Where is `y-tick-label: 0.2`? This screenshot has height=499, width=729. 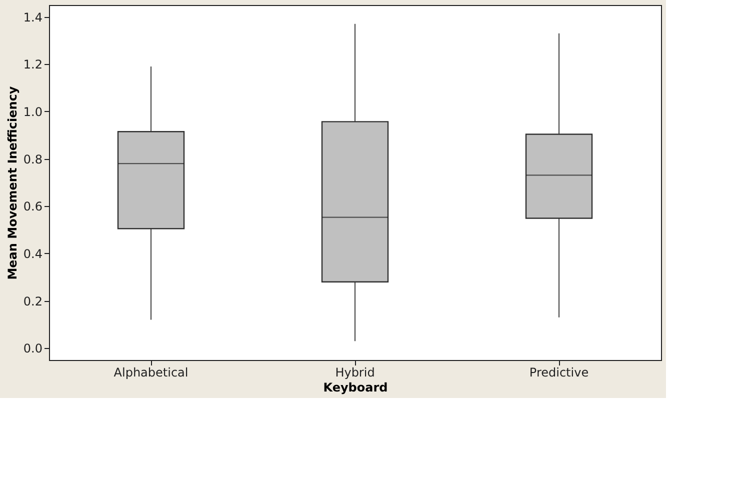
y-tick-label: 0.2 is located at coordinates (32, 301).